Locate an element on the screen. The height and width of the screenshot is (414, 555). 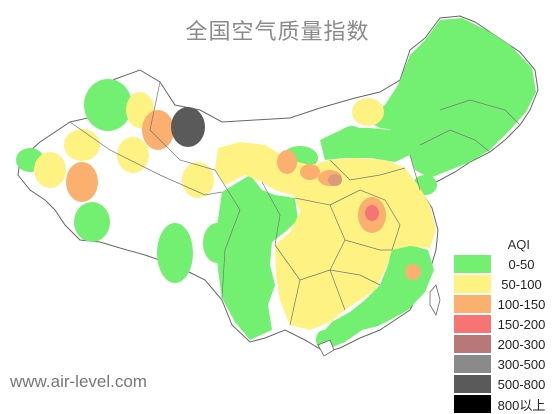
marker-hazardous is located at coordinates (188, 127).